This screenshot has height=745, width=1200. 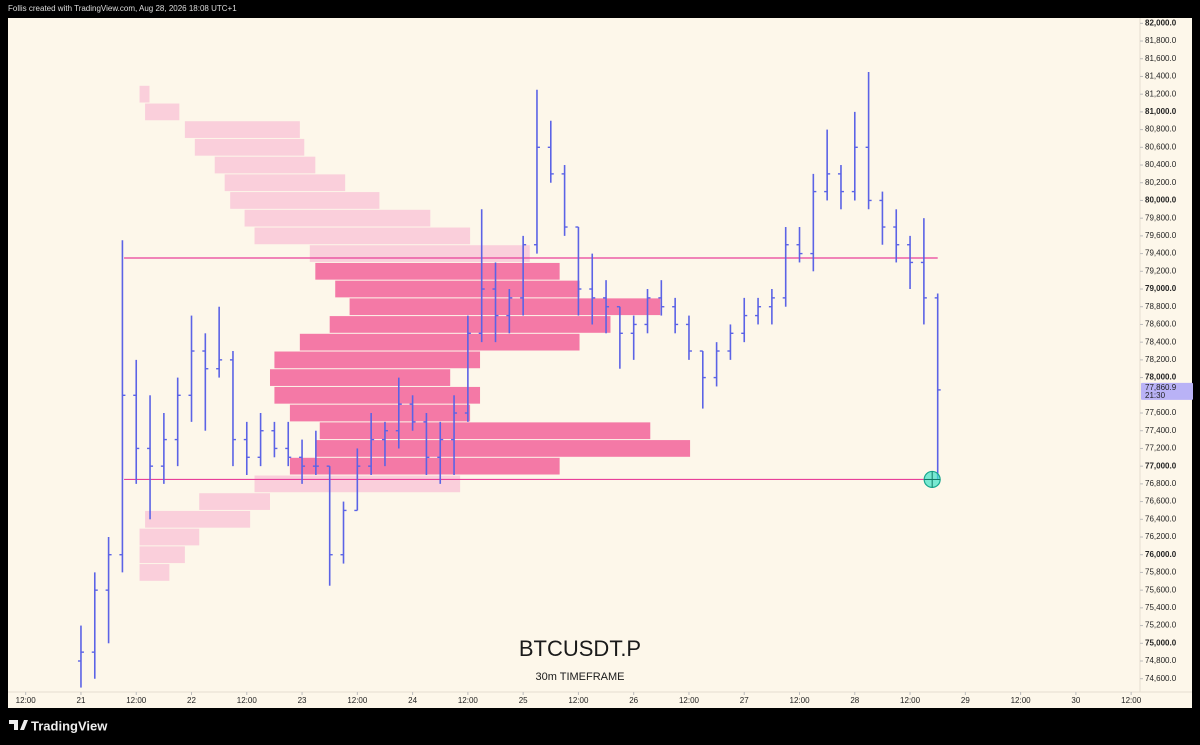 I want to click on y-tick-label: 75,000.0, so click(x=1161, y=642).